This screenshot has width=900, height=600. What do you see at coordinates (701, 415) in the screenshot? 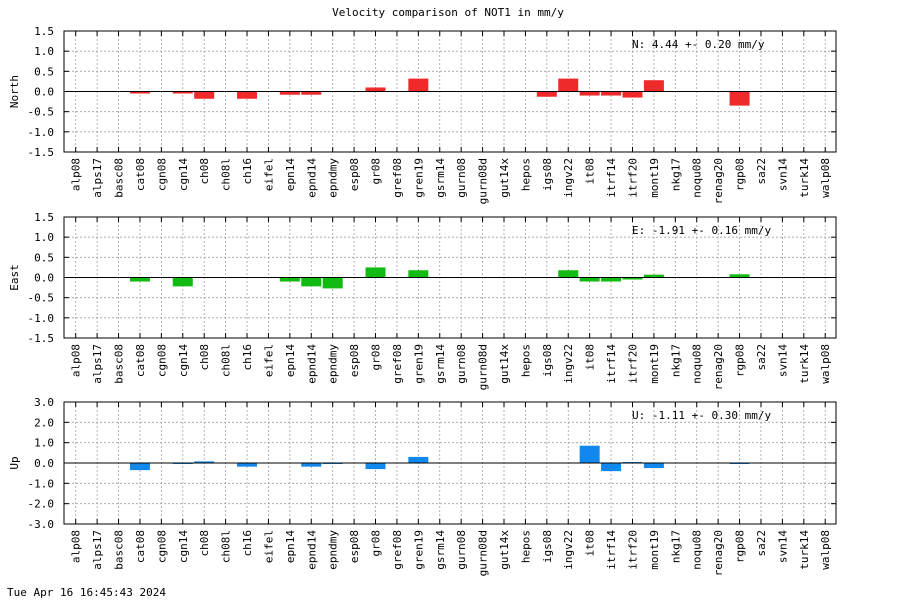
I see `stat-annotation: U: -1.11 +- 0.30 mm/y` at bounding box center [701, 415].